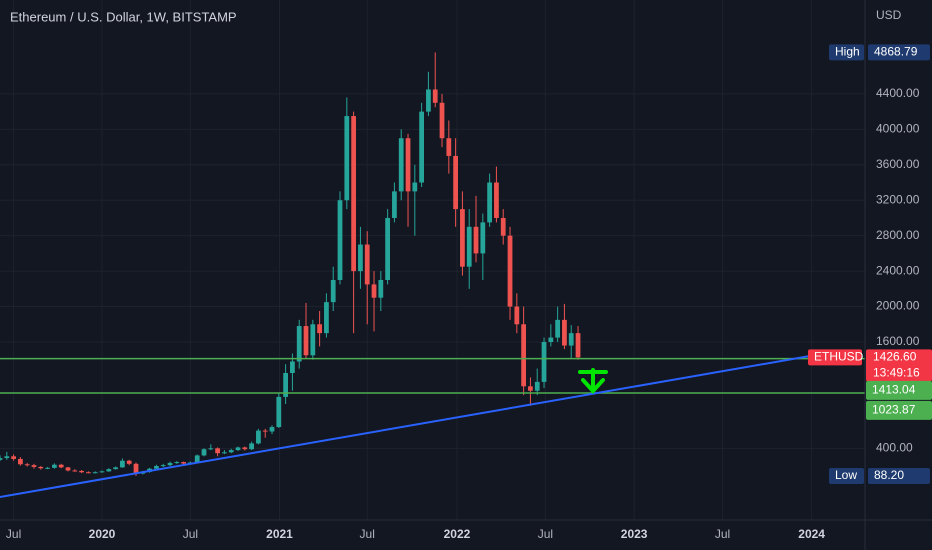 Image resolution: width=932 pixels, height=550 pixels. I want to click on y-tick-label: 4000.00, so click(898, 129).